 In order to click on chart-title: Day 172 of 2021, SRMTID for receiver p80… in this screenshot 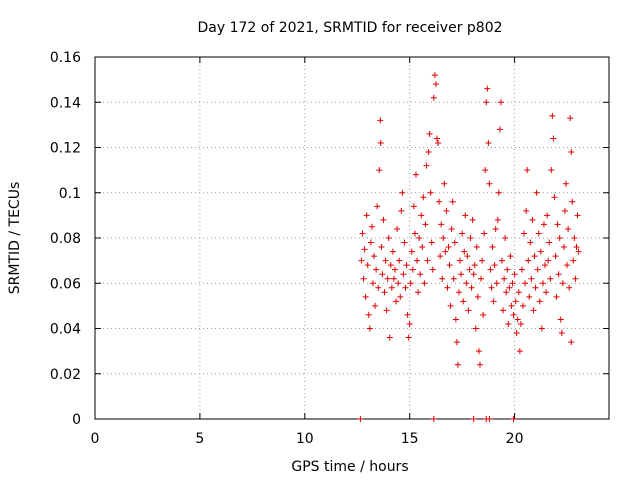, I will do `click(349, 28)`.